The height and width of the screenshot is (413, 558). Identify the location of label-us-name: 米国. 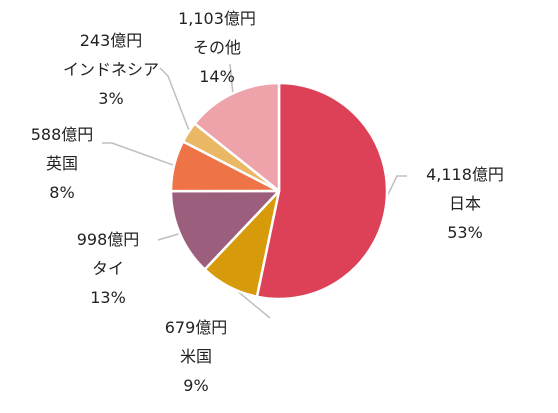
(196, 356).